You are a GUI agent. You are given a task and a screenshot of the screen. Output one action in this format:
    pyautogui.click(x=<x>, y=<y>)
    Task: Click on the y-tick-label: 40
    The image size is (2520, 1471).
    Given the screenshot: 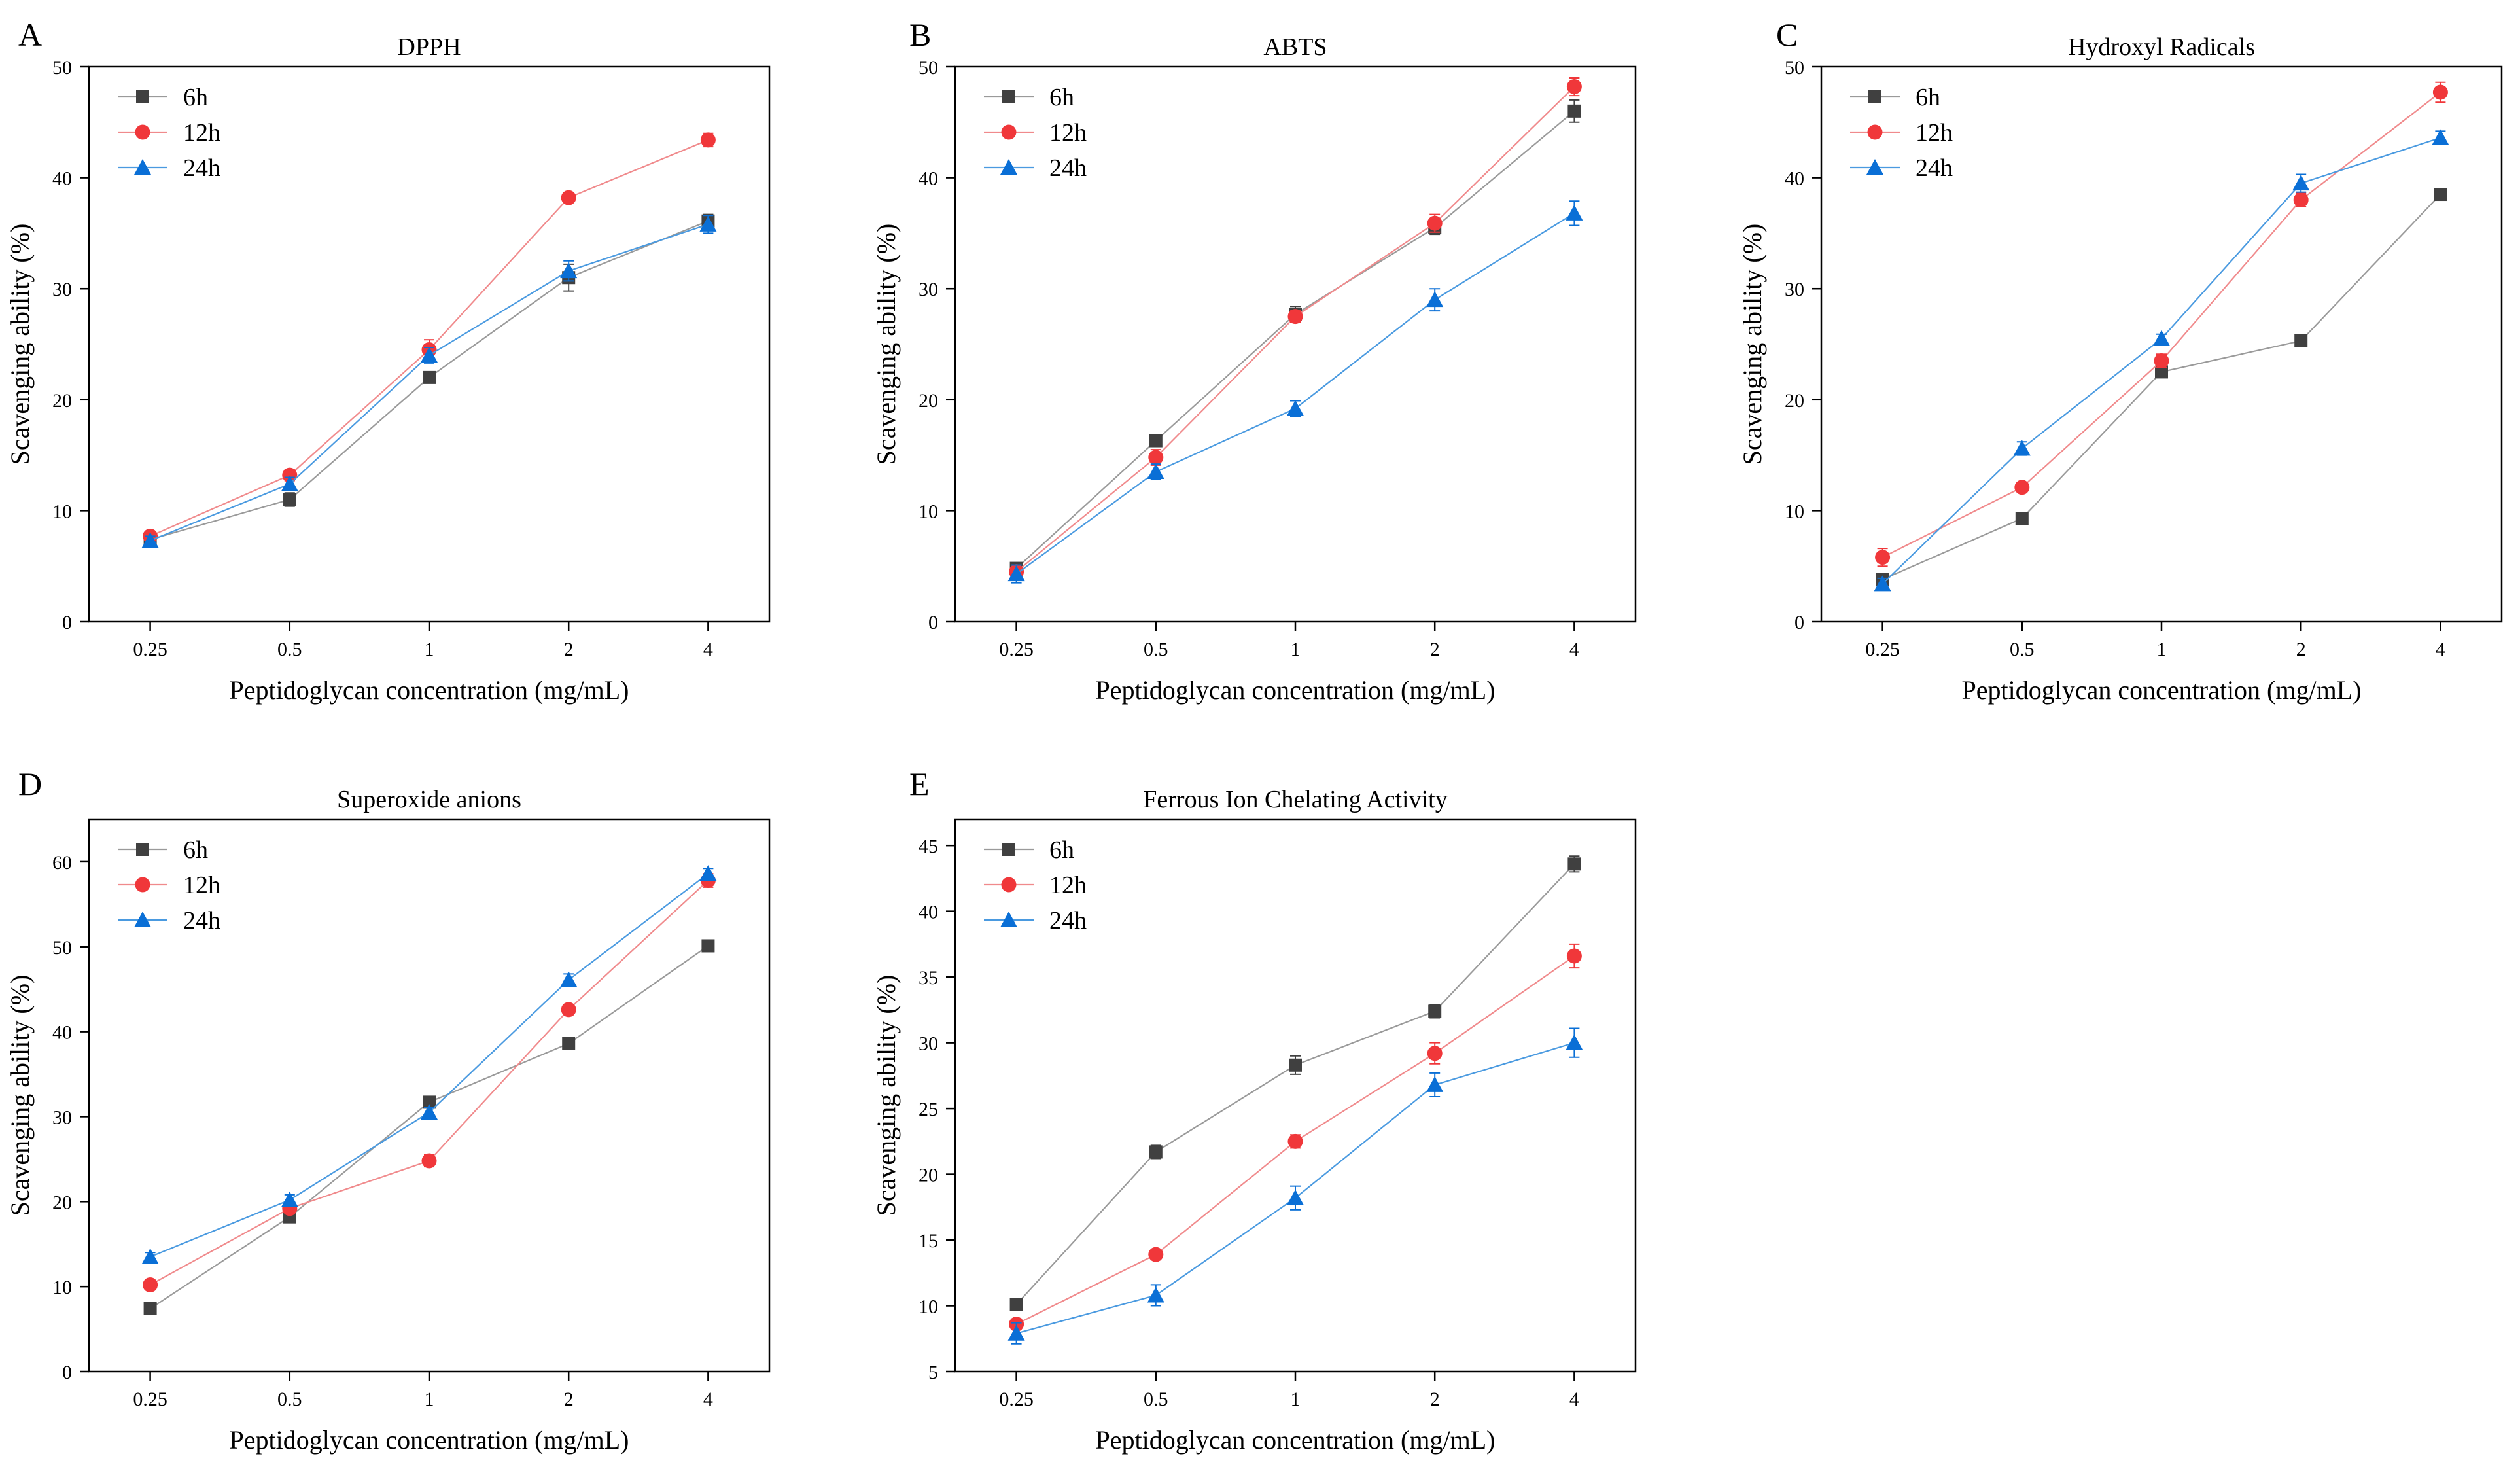 What is the action you would take?
    pyautogui.click(x=62, y=1033)
    